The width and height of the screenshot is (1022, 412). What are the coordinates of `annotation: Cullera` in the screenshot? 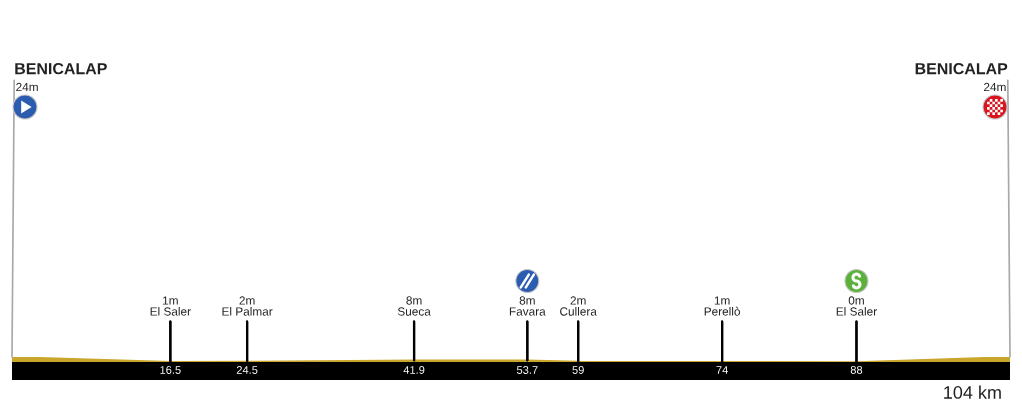 It's located at (578, 311).